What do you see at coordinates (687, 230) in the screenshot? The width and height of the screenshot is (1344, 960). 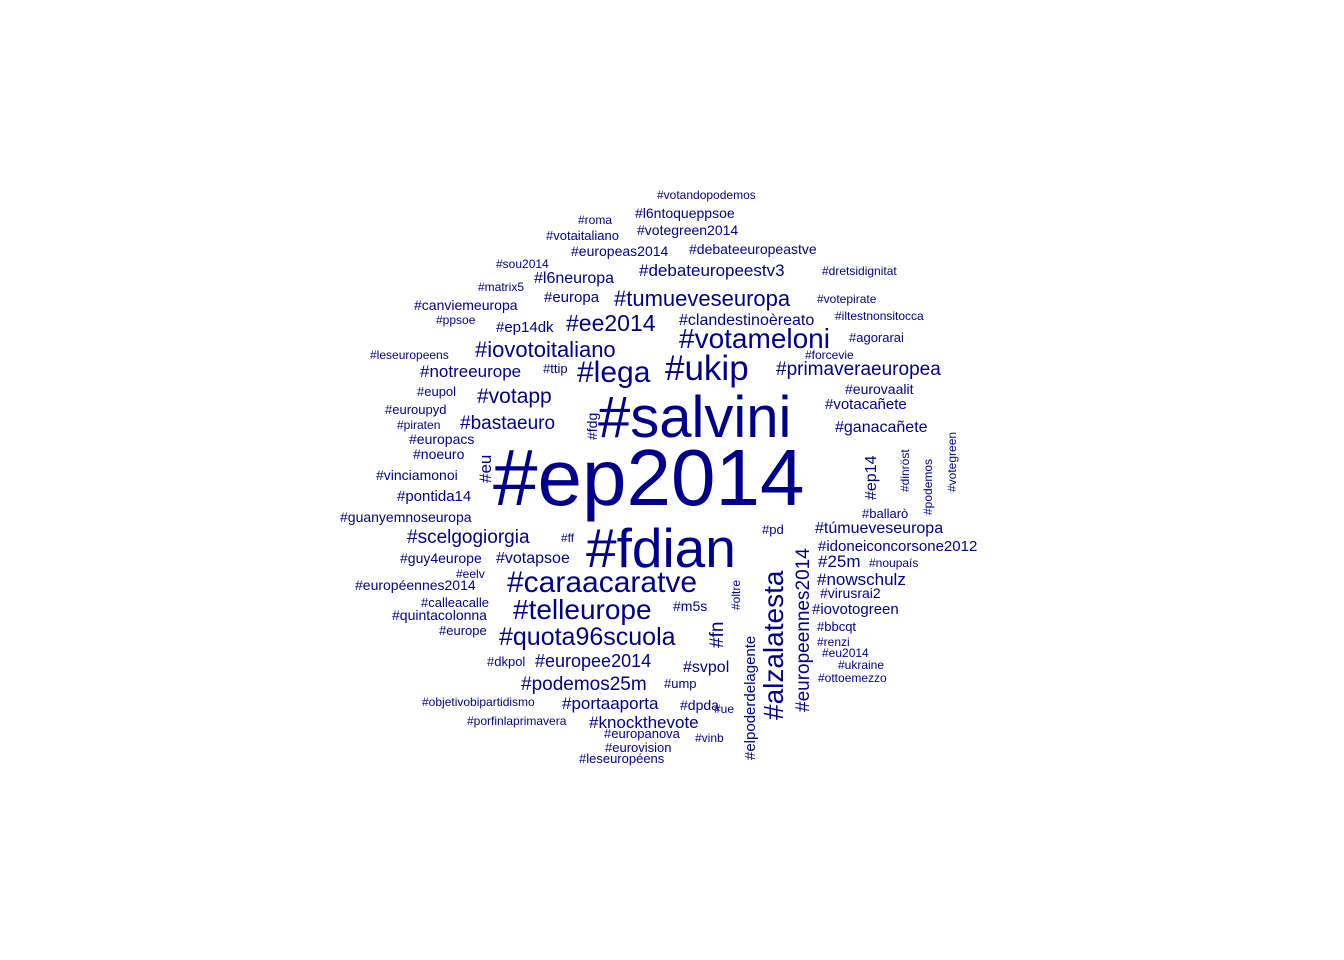 I see `word: #votegreen2014` at bounding box center [687, 230].